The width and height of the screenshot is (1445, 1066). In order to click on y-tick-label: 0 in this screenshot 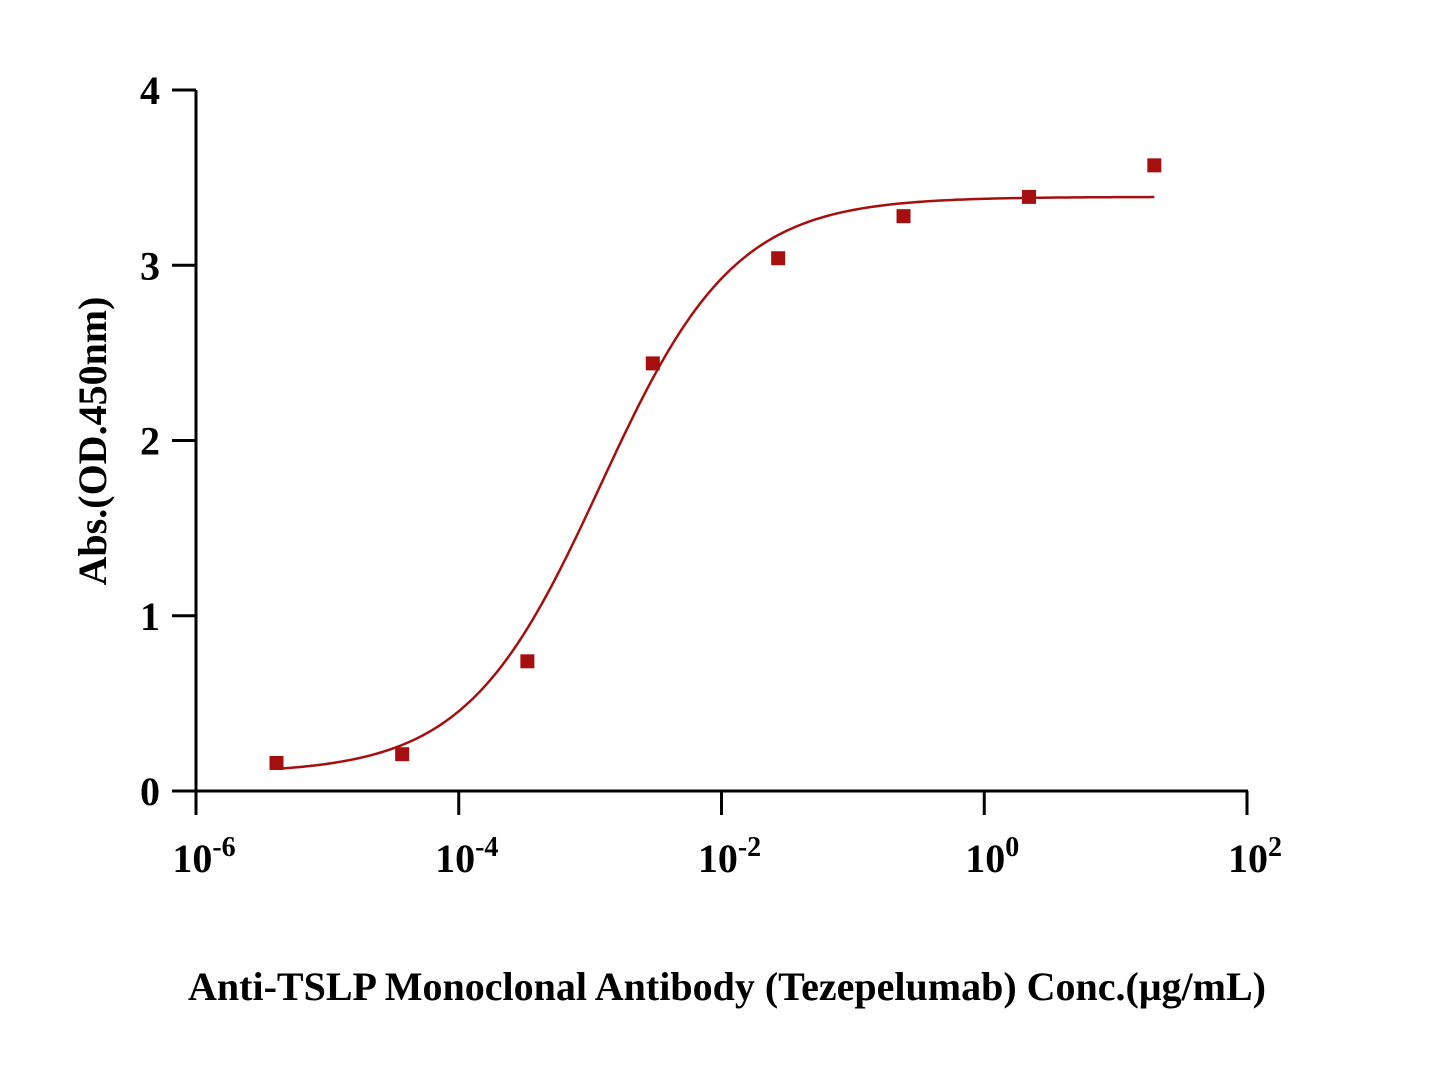, I will do `click(150, 791)`.